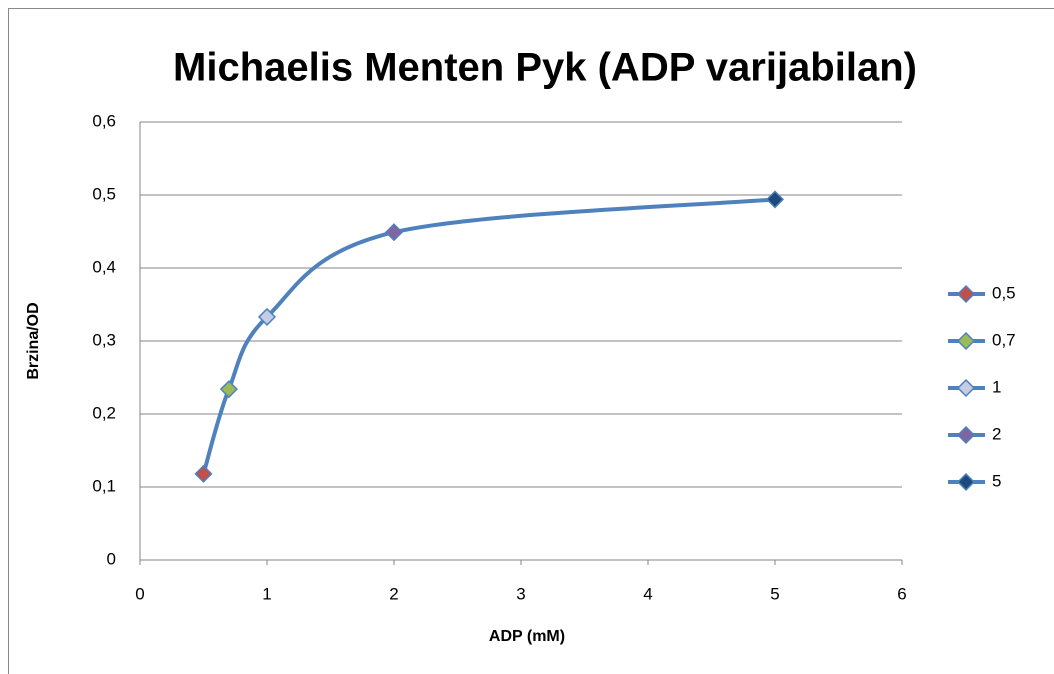 The width and height of the screenshot is (1054, 674). Describe the element at coordinates (1004, 292) in the screenshot. I see `legend-label: 0,5` at that location.